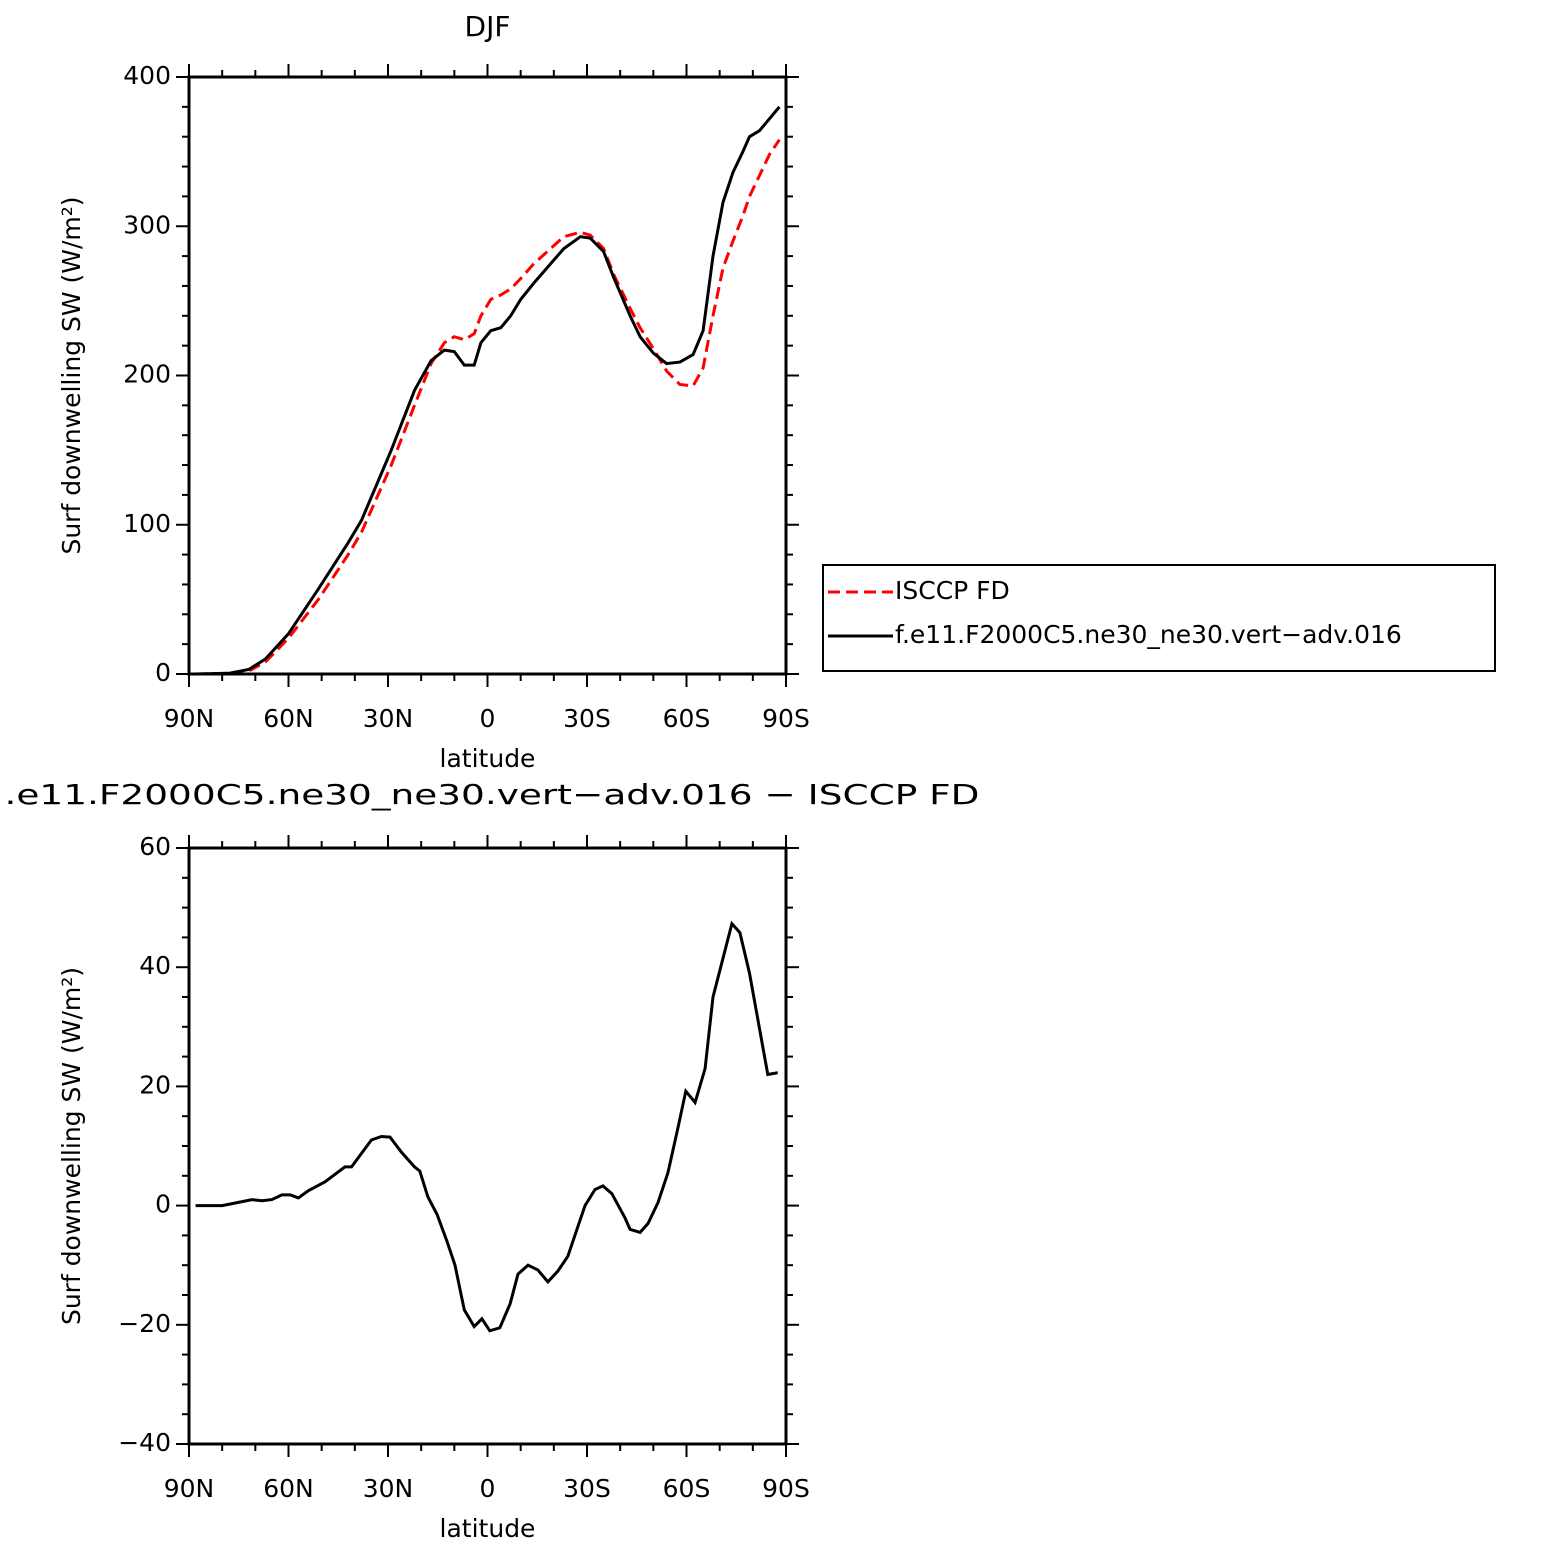  Describe the element at coordinates (147, 523) in the screenshot. I see `y-tick-label: 100` at that location.